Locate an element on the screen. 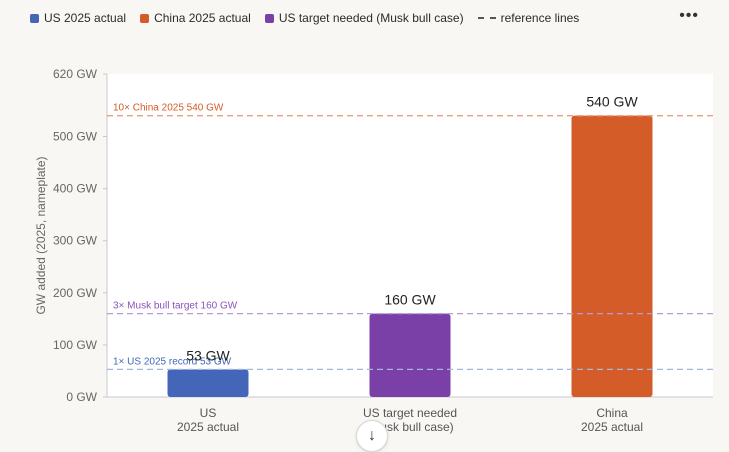 This screenshot has width=729, height=452. data-label: 540 GW is located at coordinates (612, 102).